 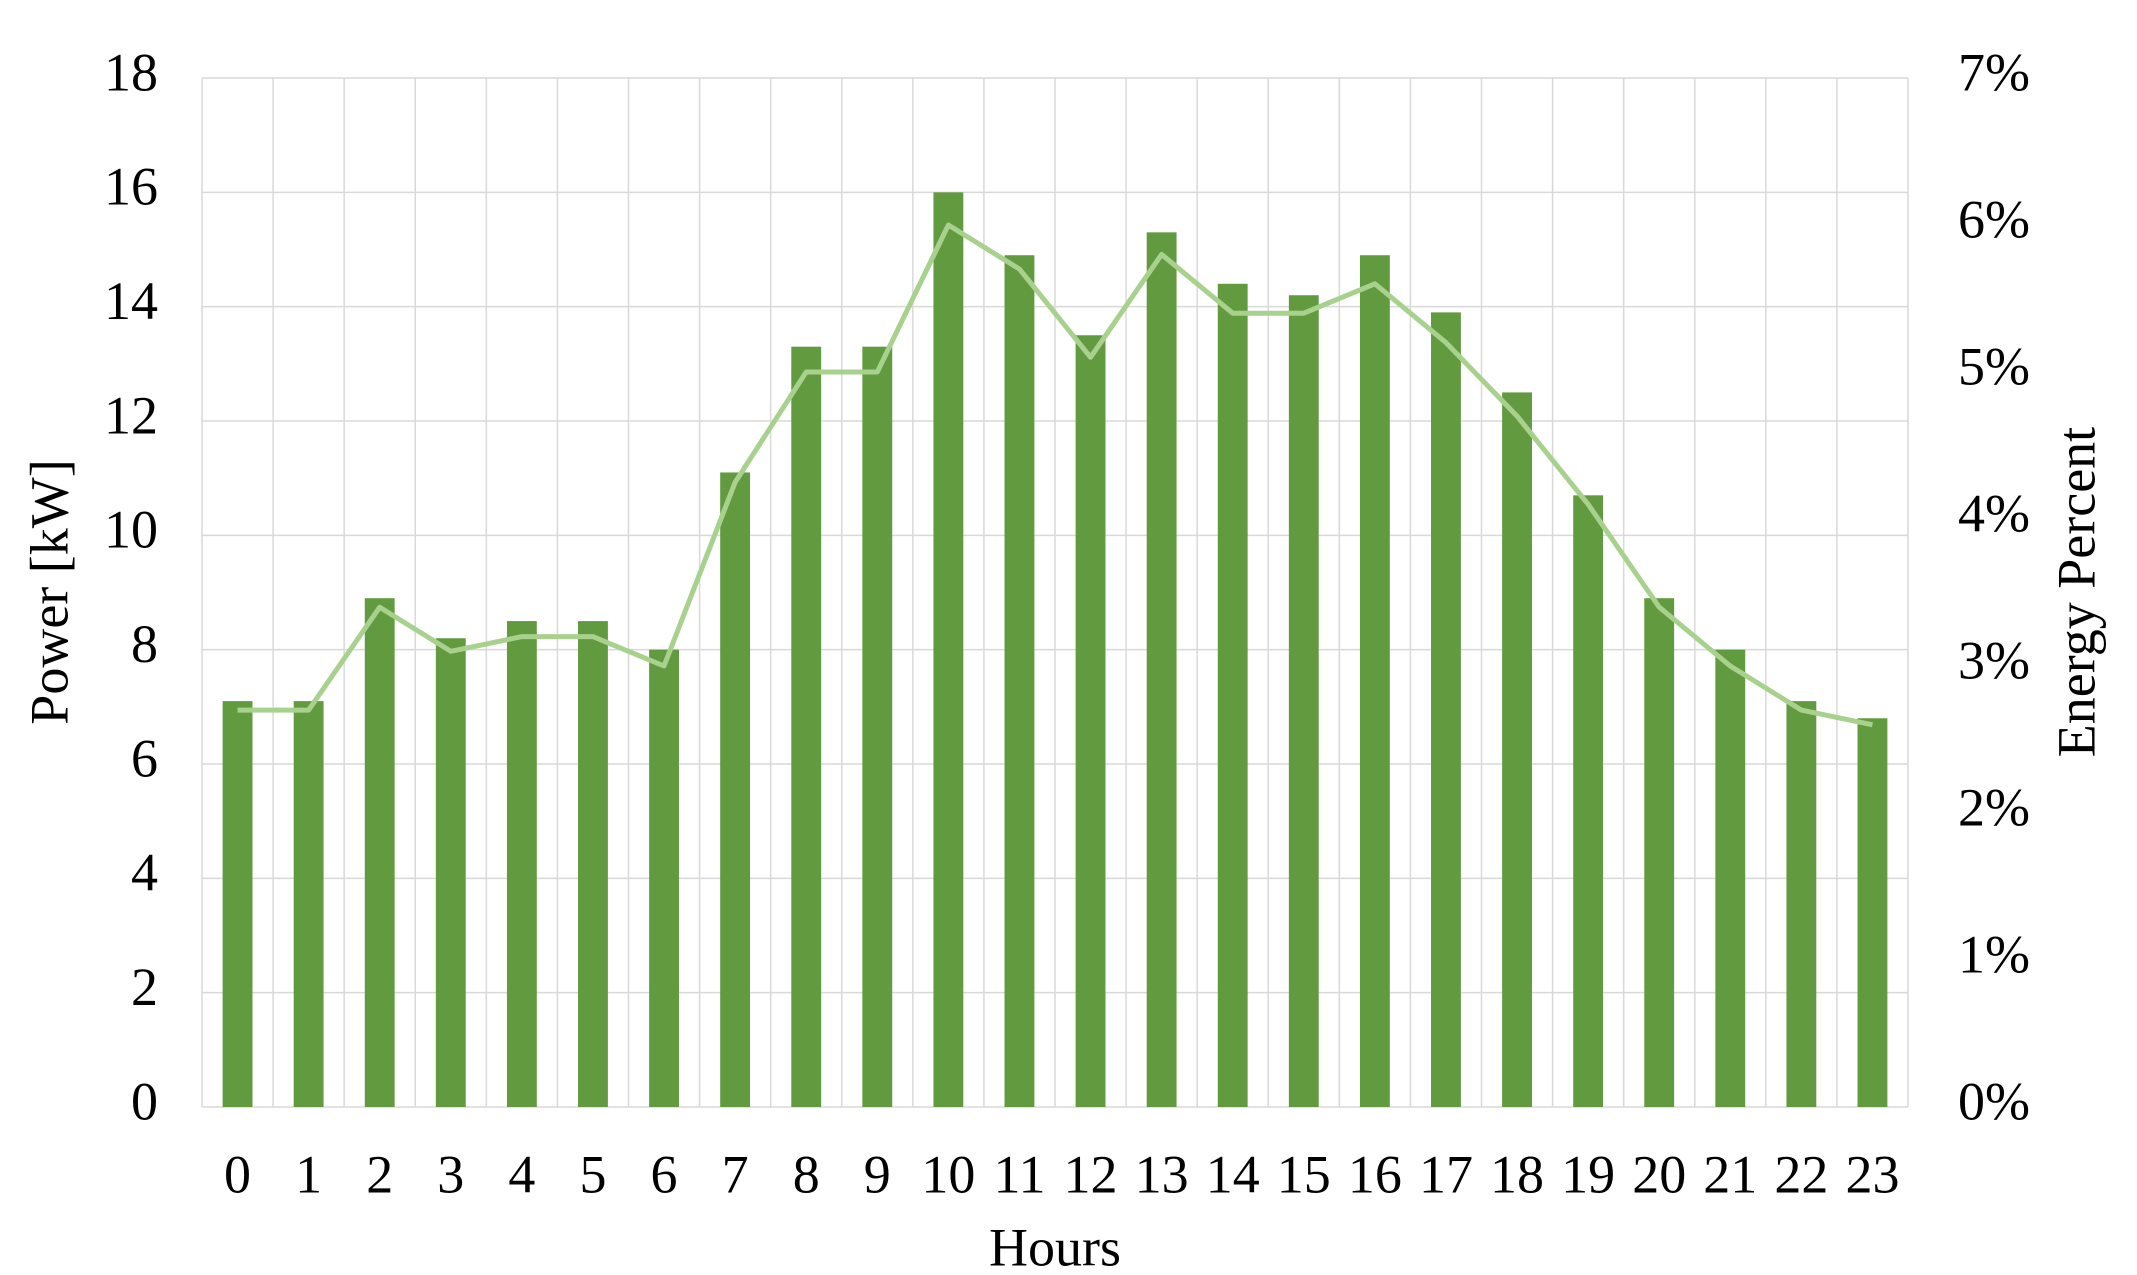 What do you see at coordinates (1801, 1174) in the screenshot?
I see `x-tick-label: 22` at bounding box center [1801, 1174].